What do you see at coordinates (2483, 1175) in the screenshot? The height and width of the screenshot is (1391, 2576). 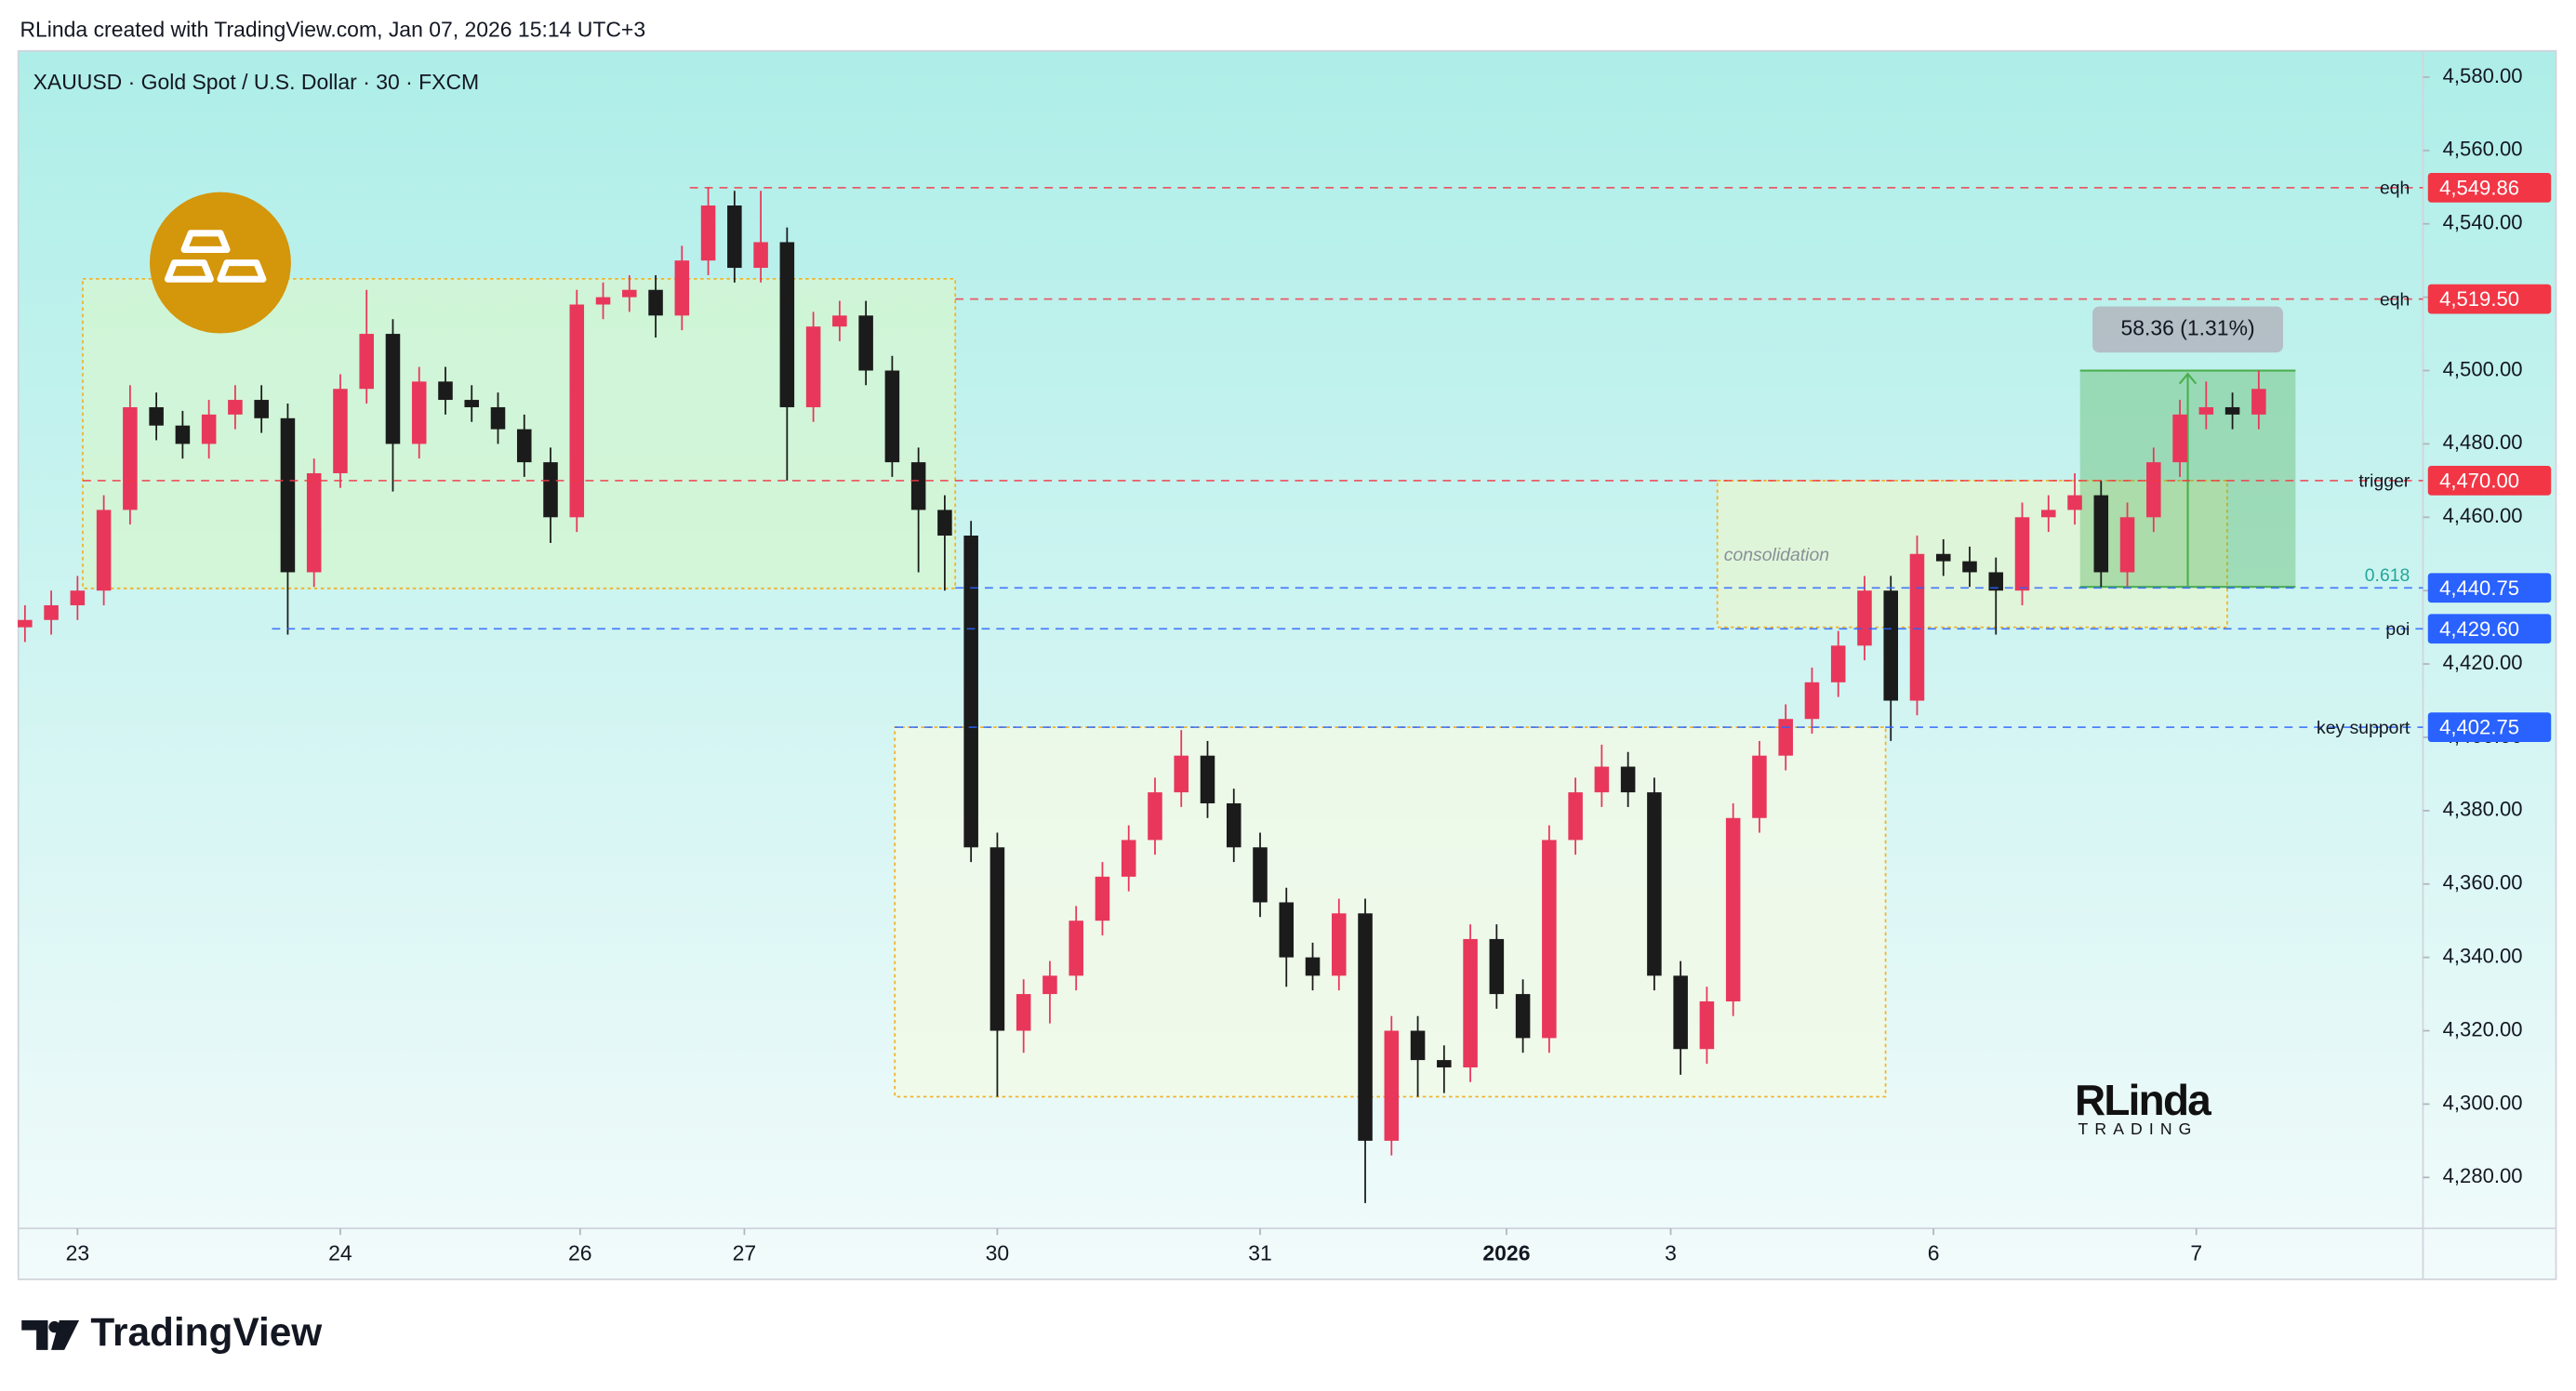 I see `y-tick-label: 4,280.00` at bounding box center [2483, 1175].